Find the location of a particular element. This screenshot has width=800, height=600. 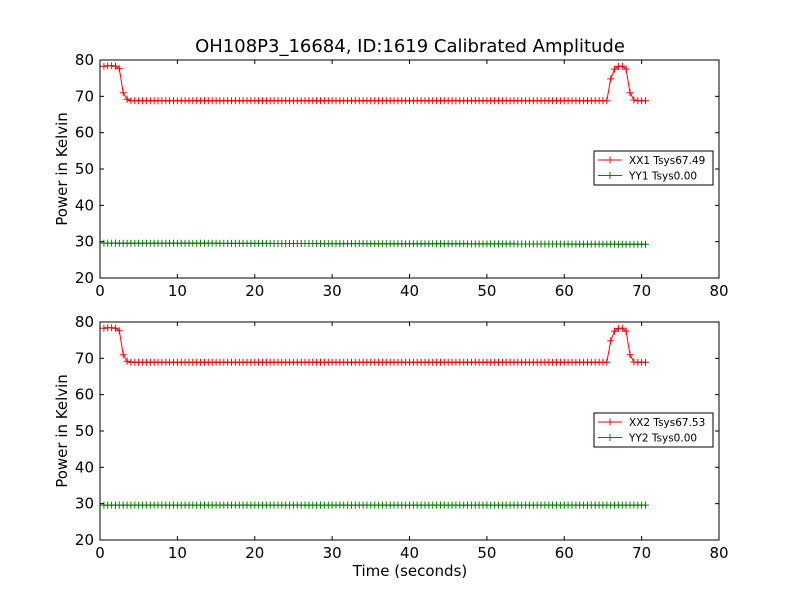

legend-entry-label: XX2 Tsys67.53 is located at coordinates (667, 423).